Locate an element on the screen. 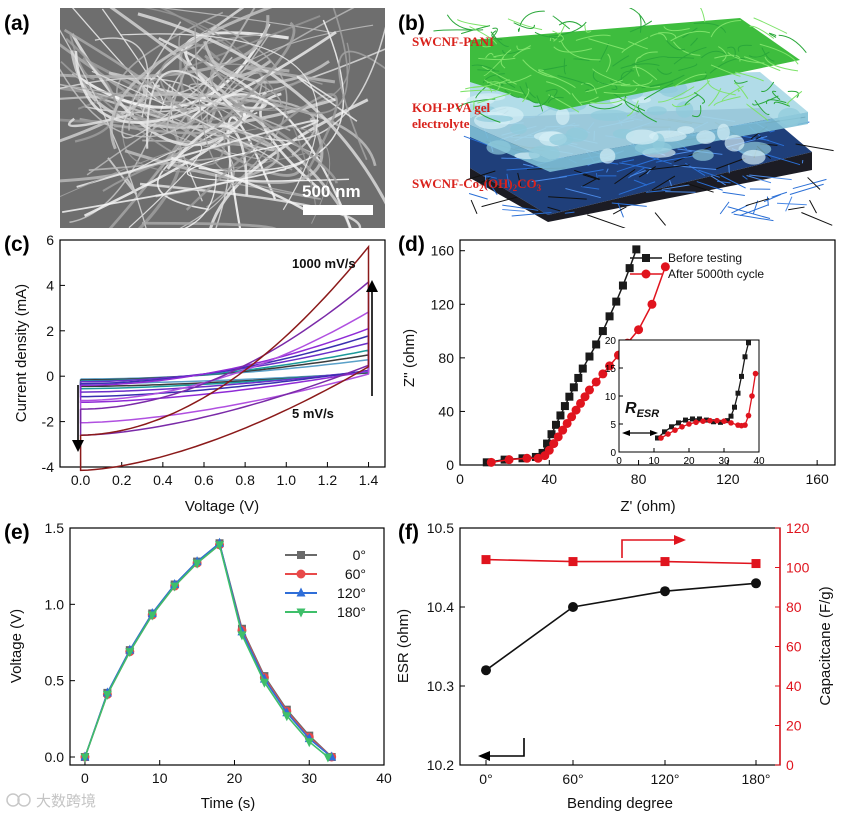  y-tick-label-right-f: 100 is located at coordinates (798, 568).